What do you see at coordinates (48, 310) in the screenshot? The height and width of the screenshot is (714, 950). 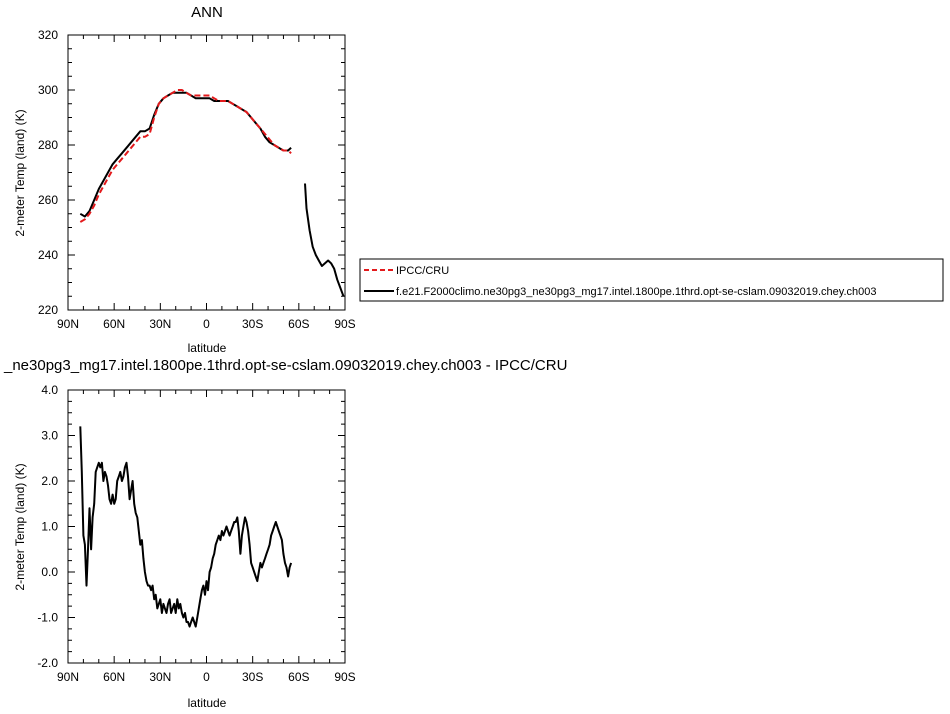 I see `y-tick-label: 220` at bounding box center [48, 310].